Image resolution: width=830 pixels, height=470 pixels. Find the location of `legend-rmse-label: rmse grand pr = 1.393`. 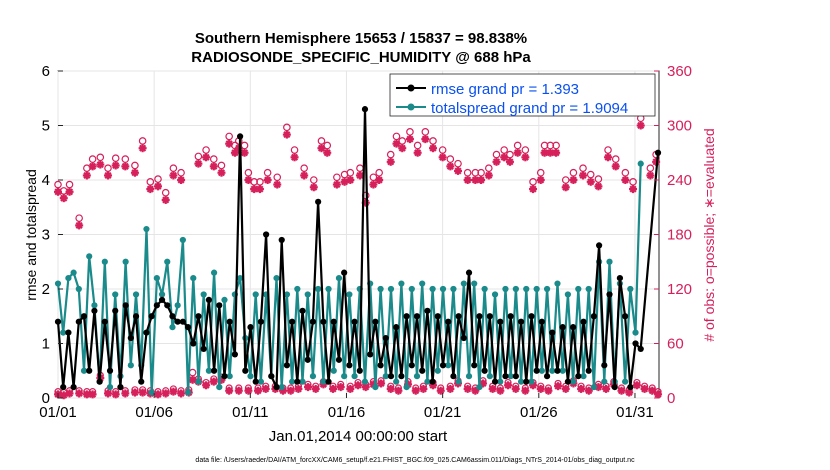

legend-rmse-label: rmse grand pr = 1.393 is located at coordinates (505, 89).